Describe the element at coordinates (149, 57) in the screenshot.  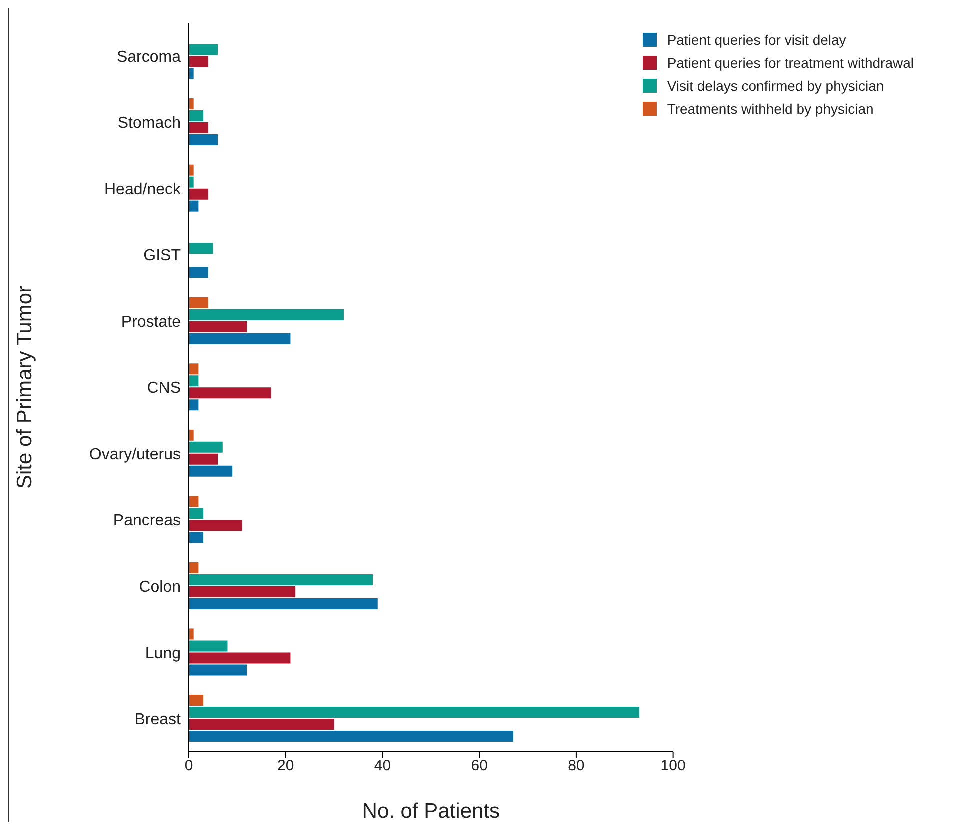
I see `y-tick-label: Sarcoma` at that location.